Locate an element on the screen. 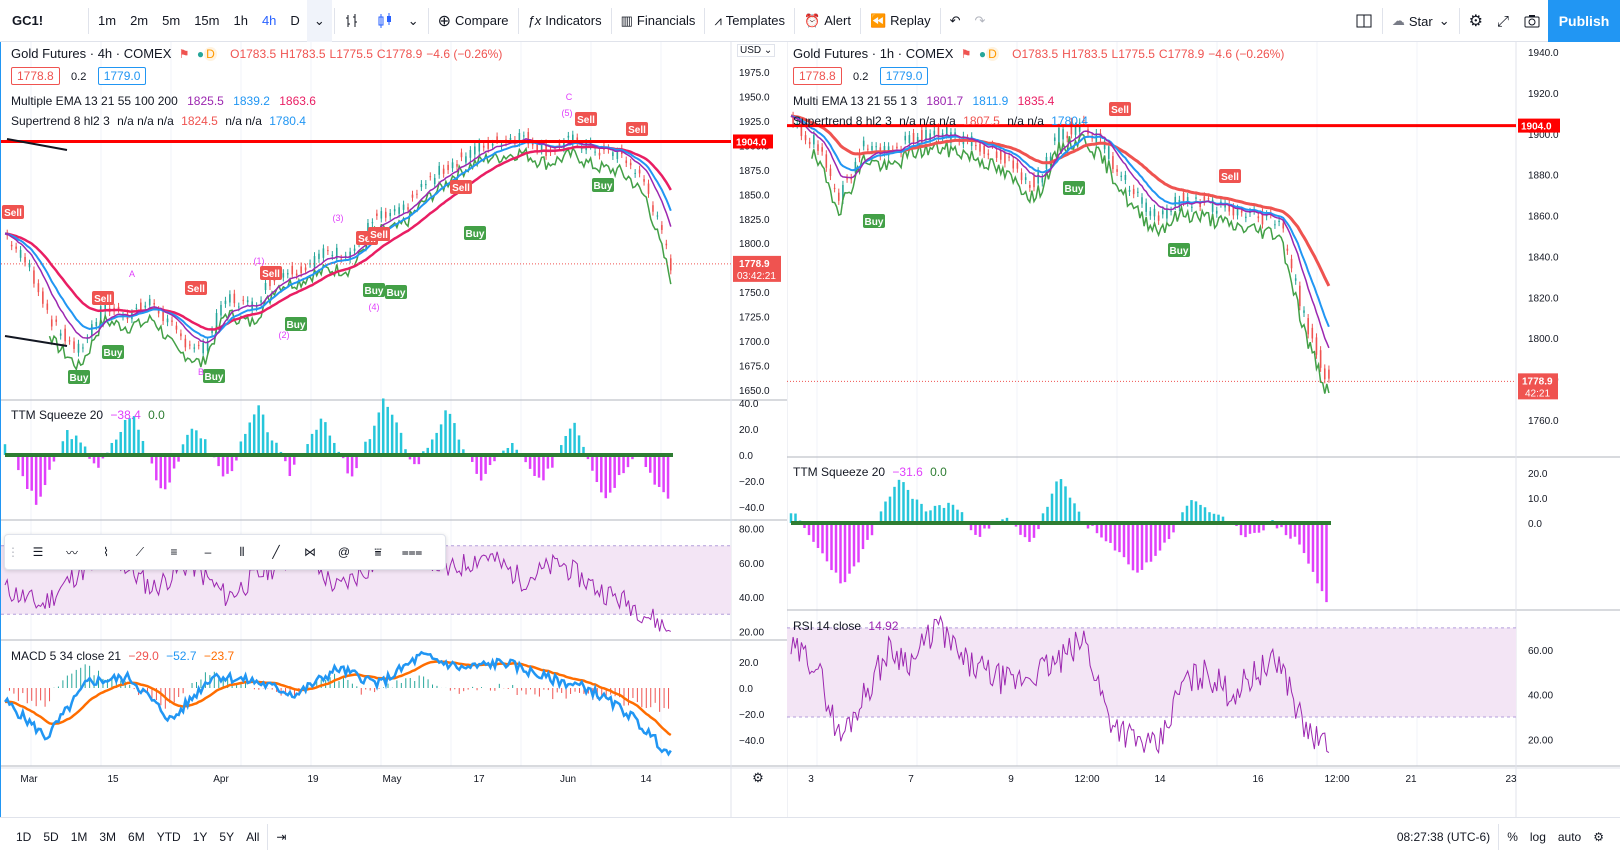  tool-trend-line: ⟋ is located at coordinates (140, 552).